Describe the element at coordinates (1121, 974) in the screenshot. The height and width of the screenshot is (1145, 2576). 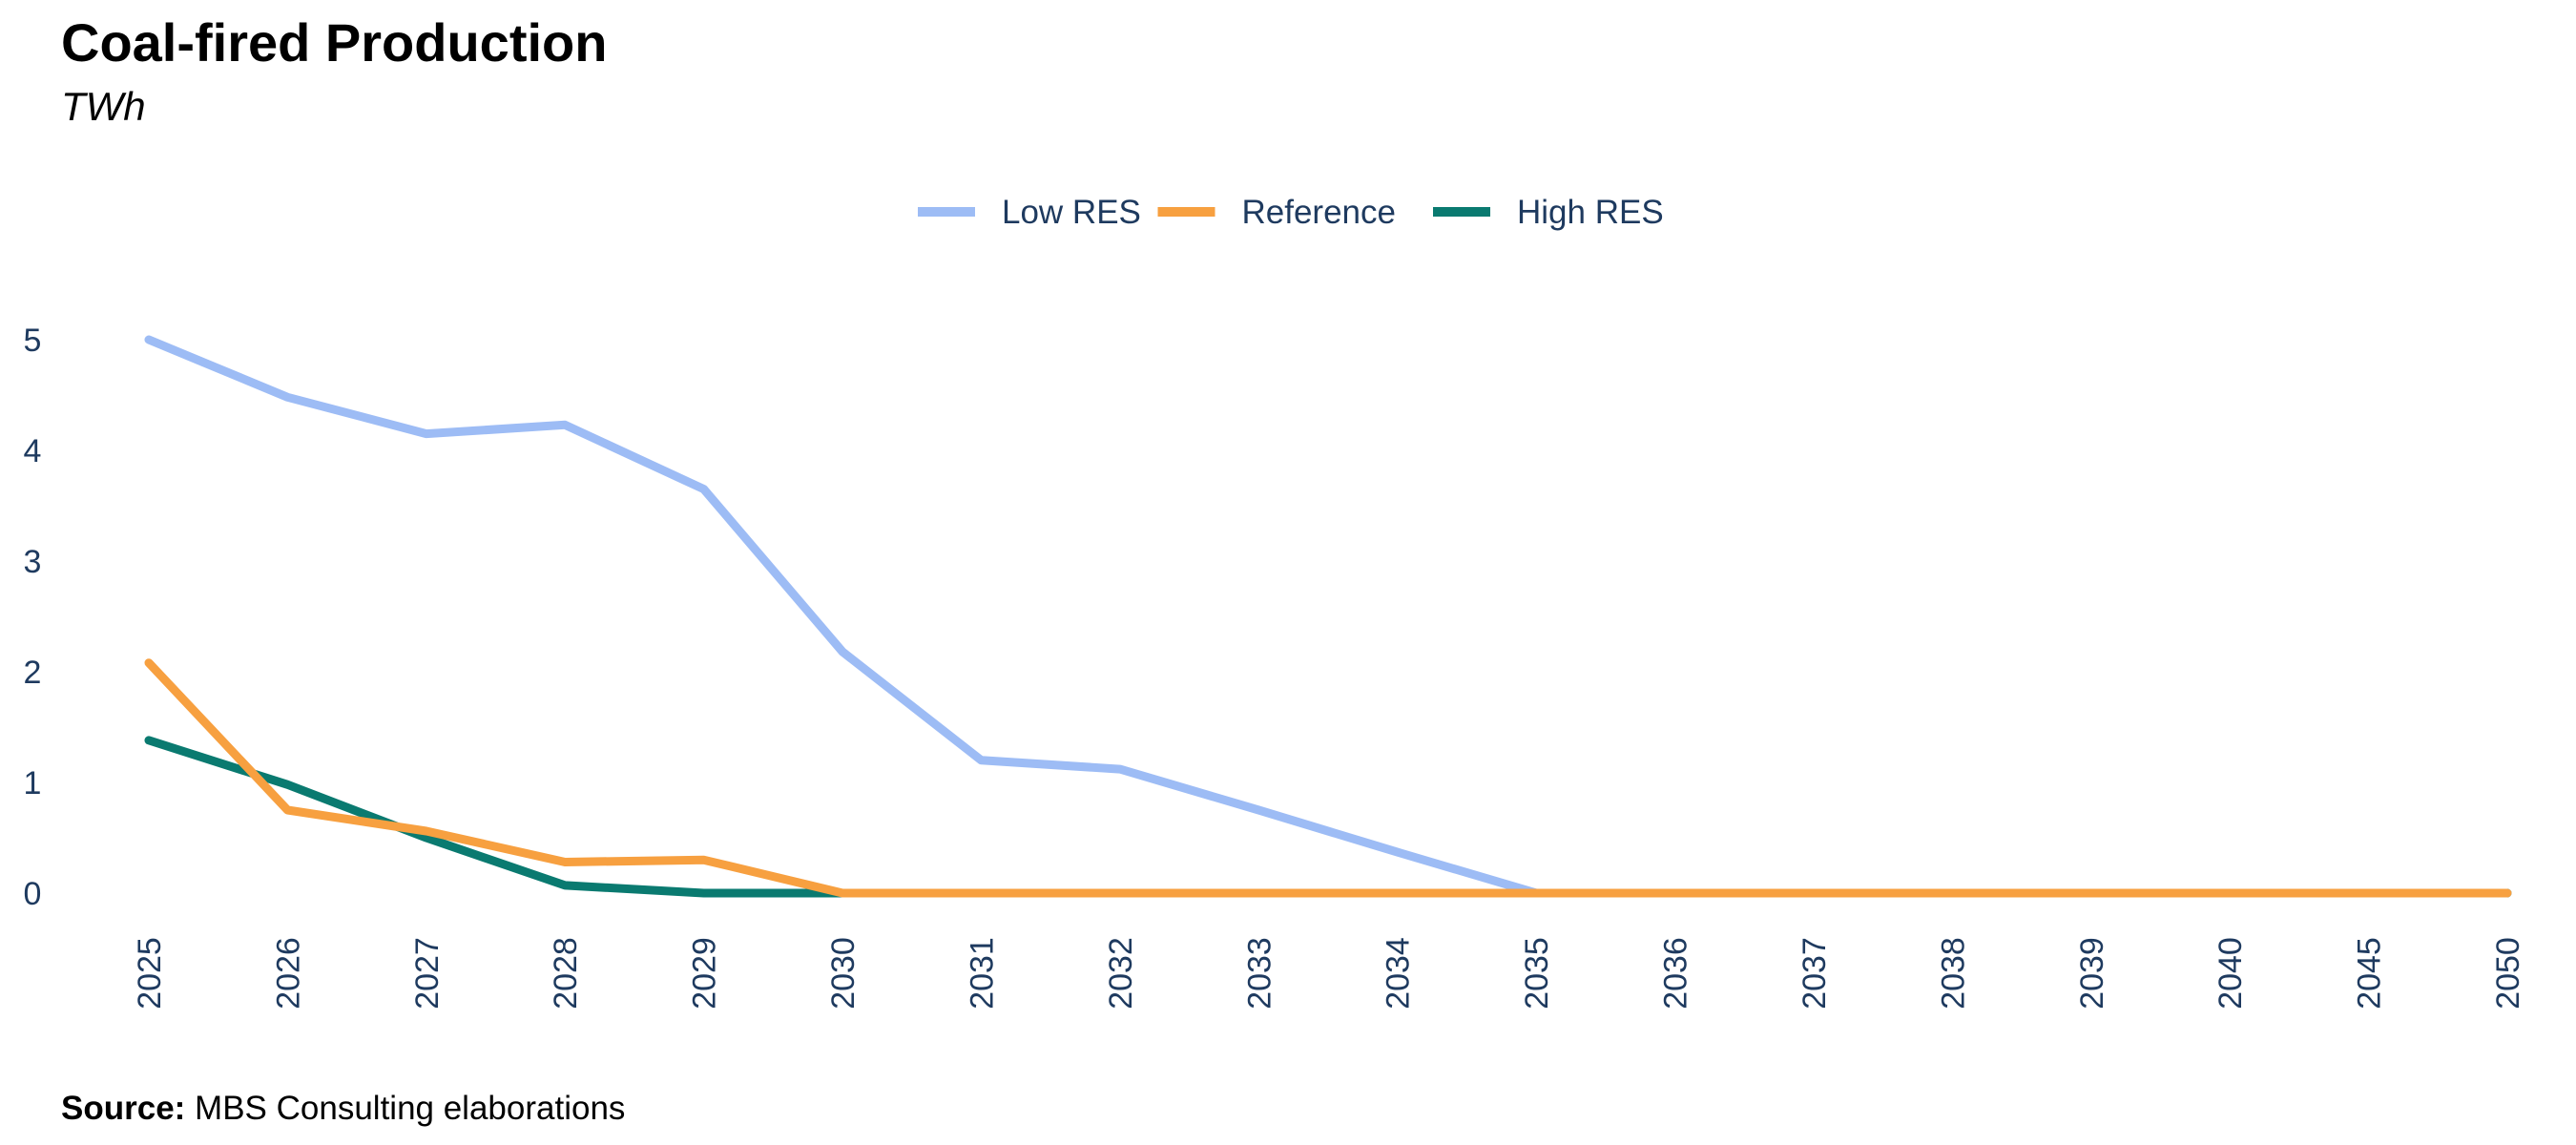
I see `x-tick-label: 2032` at that location.